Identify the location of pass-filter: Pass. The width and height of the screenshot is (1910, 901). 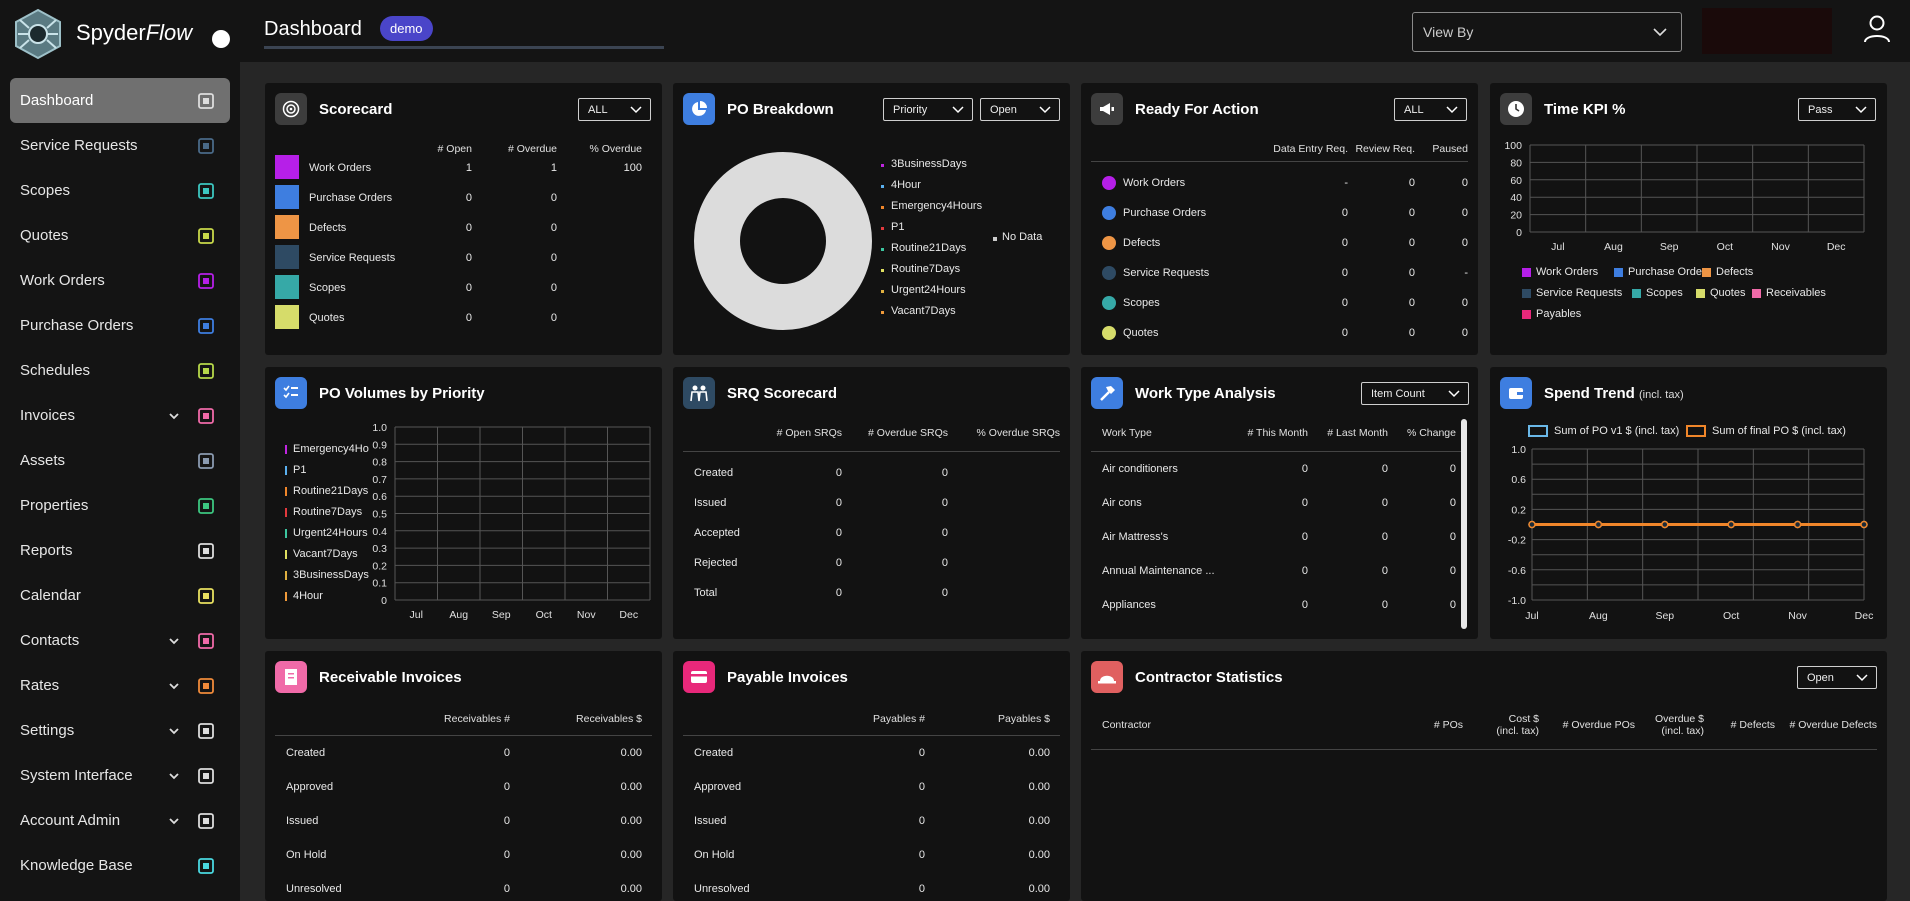
(1837, 109).